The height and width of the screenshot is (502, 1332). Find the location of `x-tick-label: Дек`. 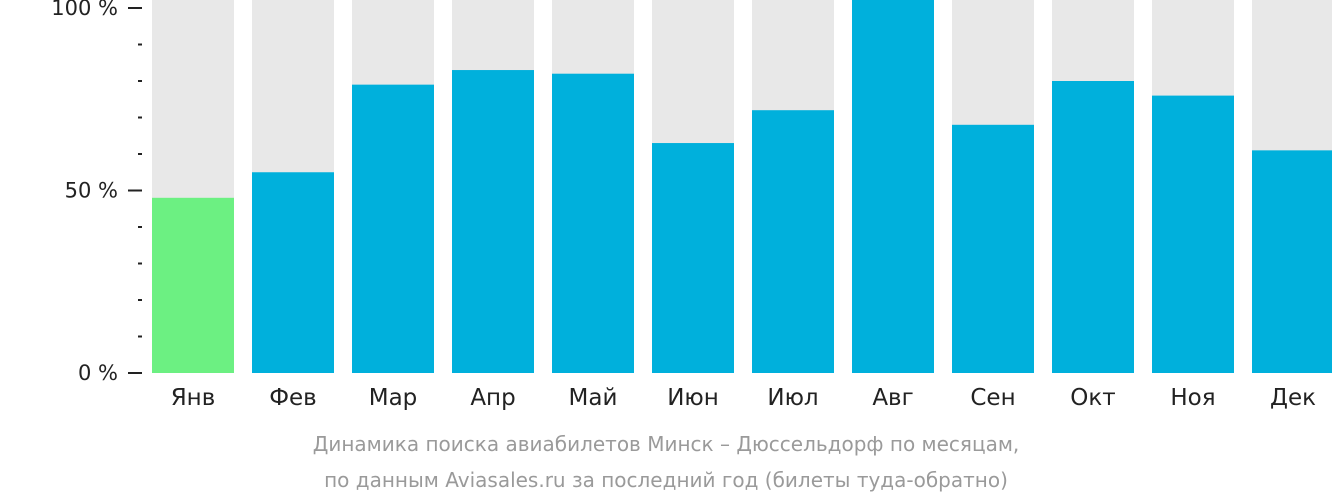

x-tick-label: Дек is located at coordinates (1293, 398).